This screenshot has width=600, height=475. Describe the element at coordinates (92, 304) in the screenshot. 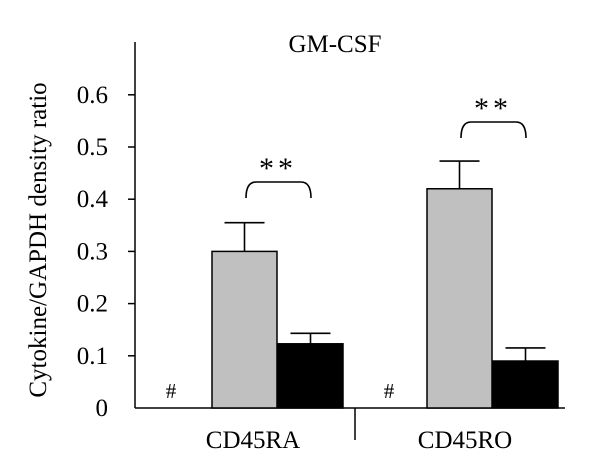

I see `y-tick-label: 0.2` at that location.